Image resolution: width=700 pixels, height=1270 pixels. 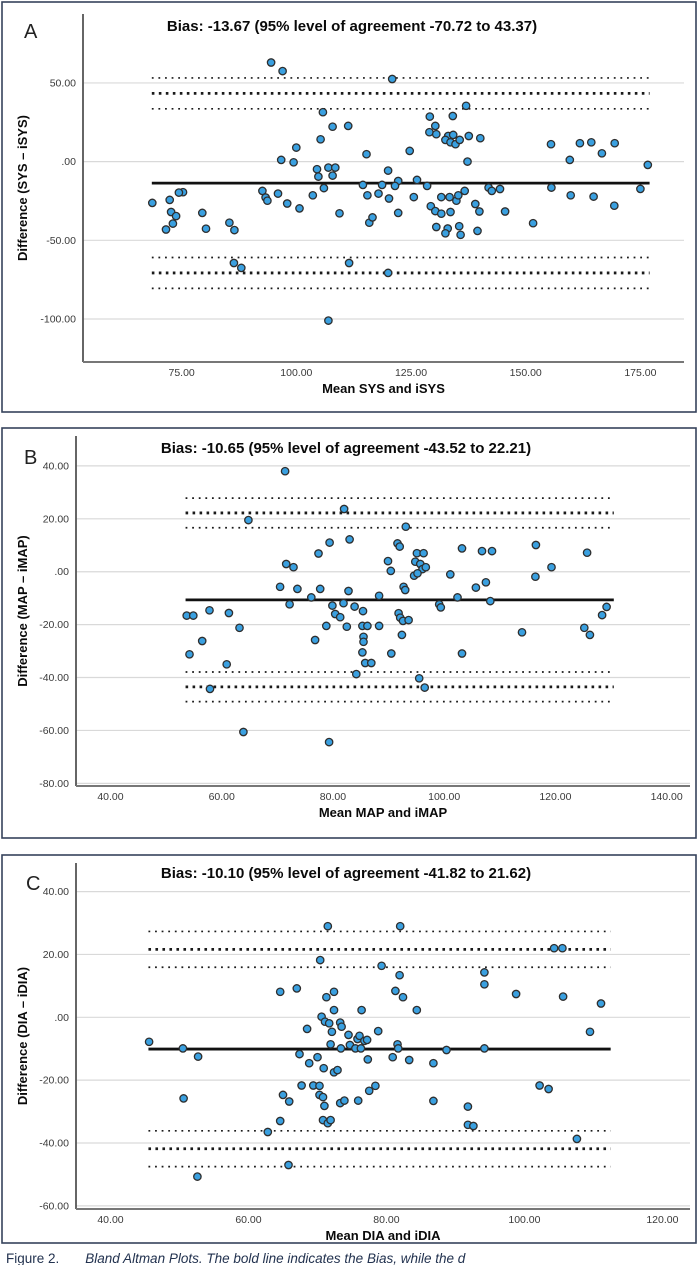 What do you see at coordinates (22, 610) in the screenshot?
I see `y-axis-title: Difference (MAP – iMAP)` at bounding box center [22, 610].